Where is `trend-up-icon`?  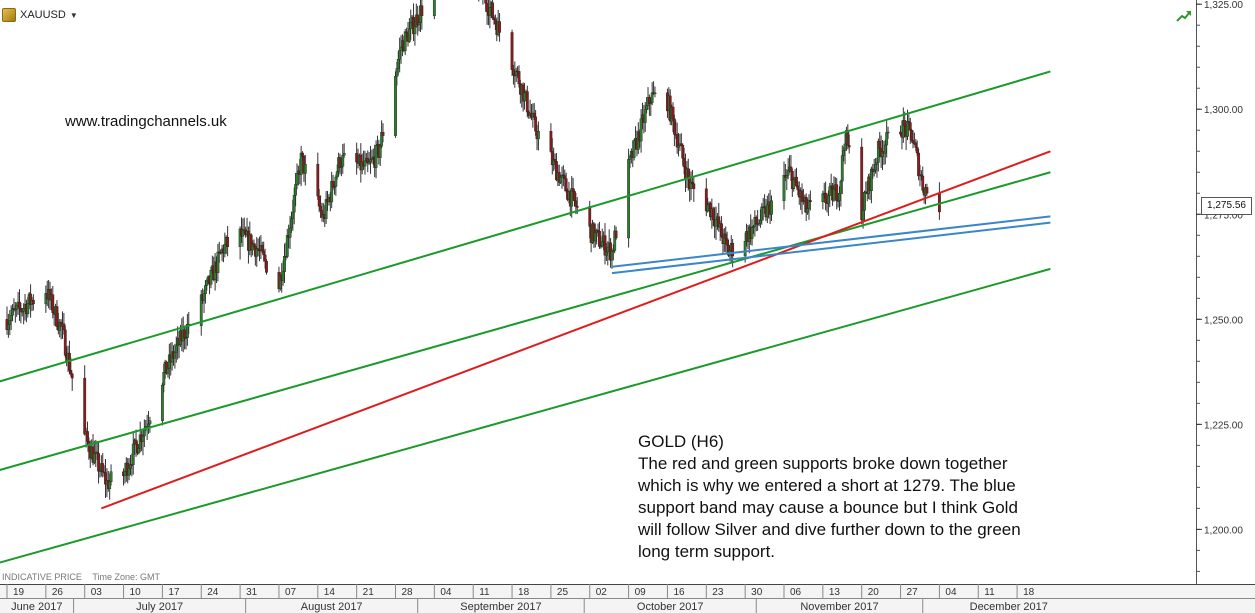
trend-up-icon is located at coordinates (1184, 16).